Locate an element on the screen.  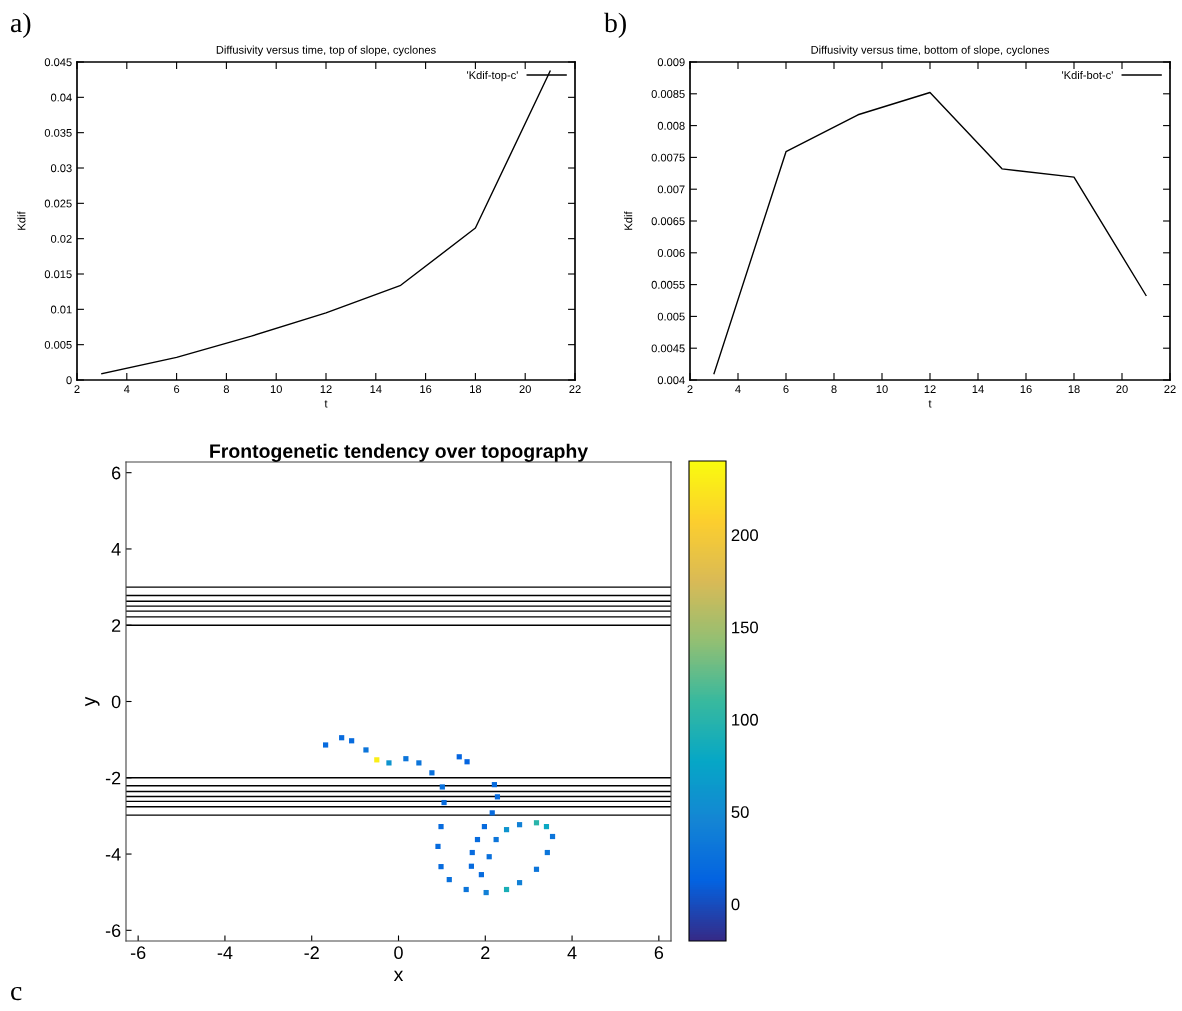
y-tick-label: 0.035 is located at coordinates (58, 132).